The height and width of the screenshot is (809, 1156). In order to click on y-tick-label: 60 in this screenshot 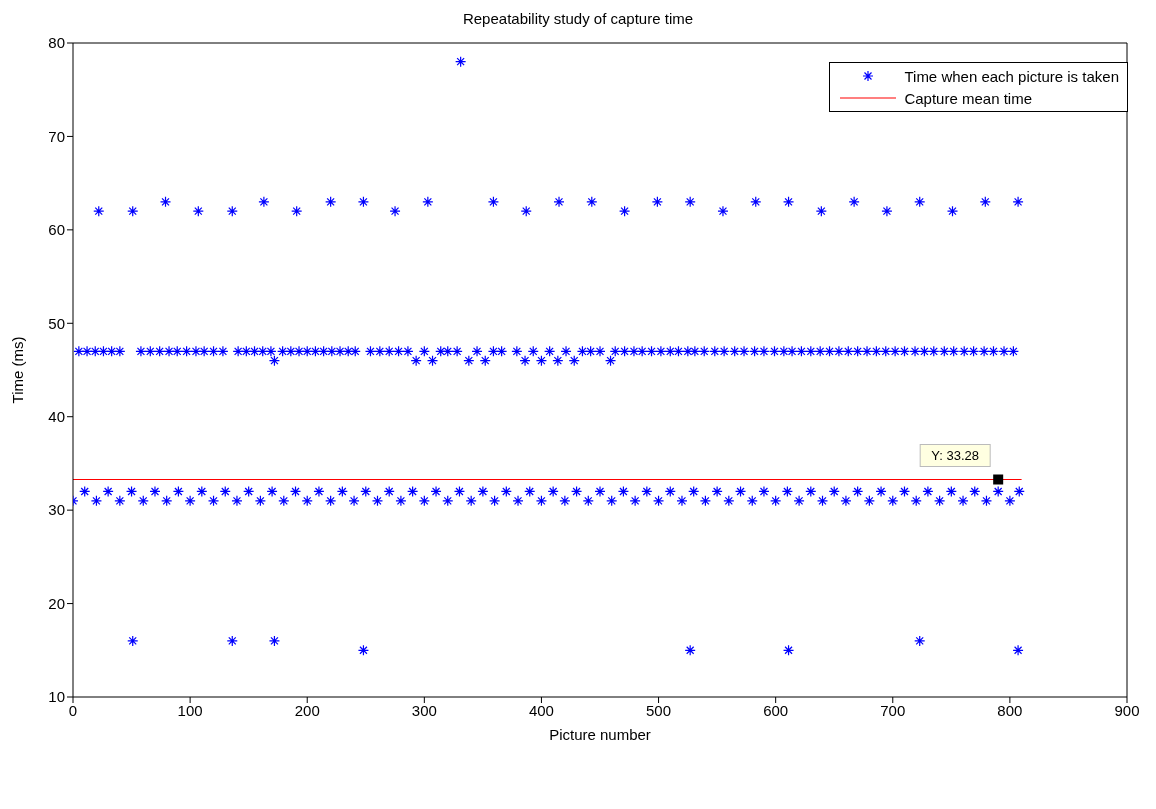, I will do `click(56, 230)`.